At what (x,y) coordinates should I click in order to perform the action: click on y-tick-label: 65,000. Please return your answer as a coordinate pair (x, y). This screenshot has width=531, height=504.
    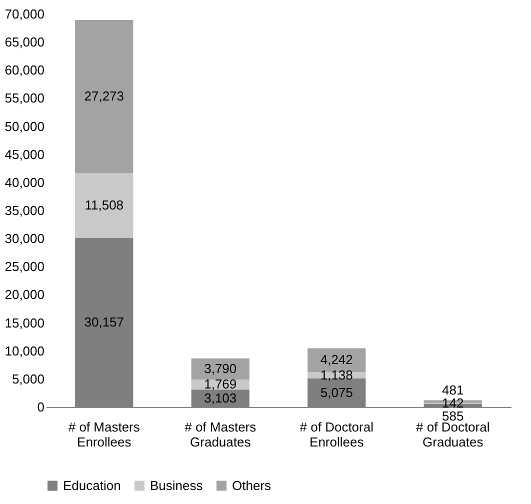
    Looking at the image, I should click on (24, 42).